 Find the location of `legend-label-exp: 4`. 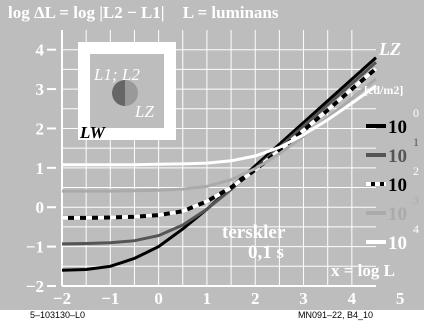

legend-label-exp: 4 is located at coordinates (416, 229).